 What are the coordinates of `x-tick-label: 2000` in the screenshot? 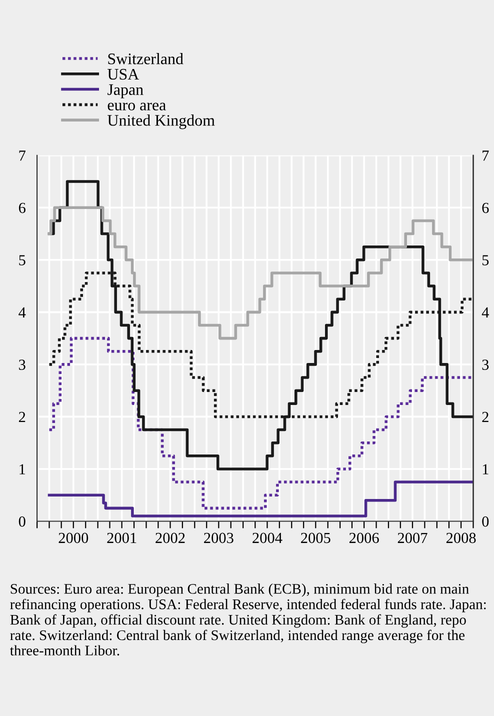 It's located at (73, 538).